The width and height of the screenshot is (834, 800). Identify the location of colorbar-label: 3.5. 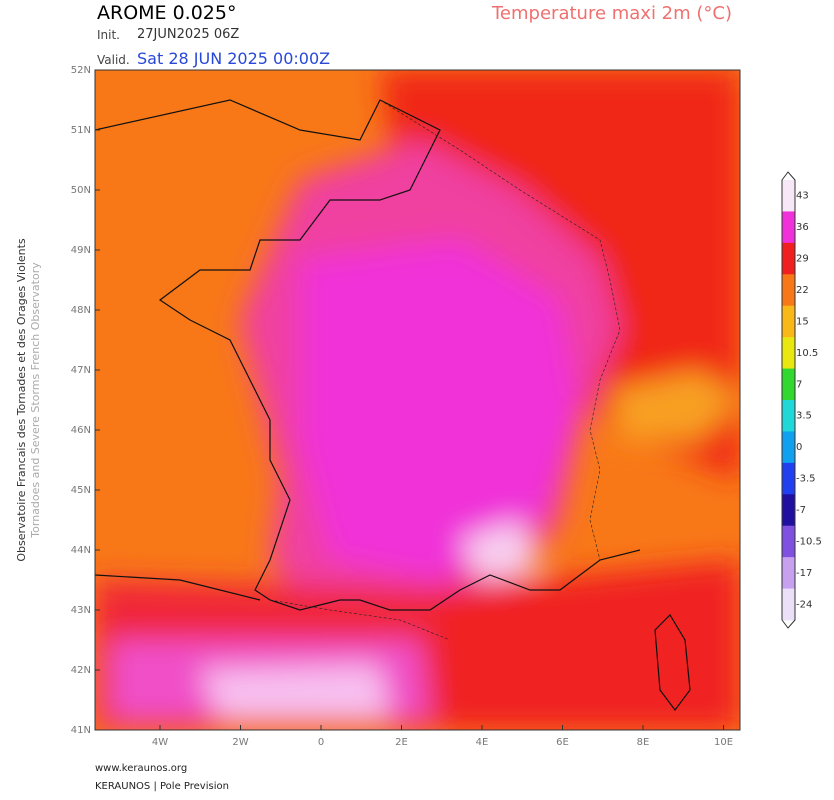
(804, 416).